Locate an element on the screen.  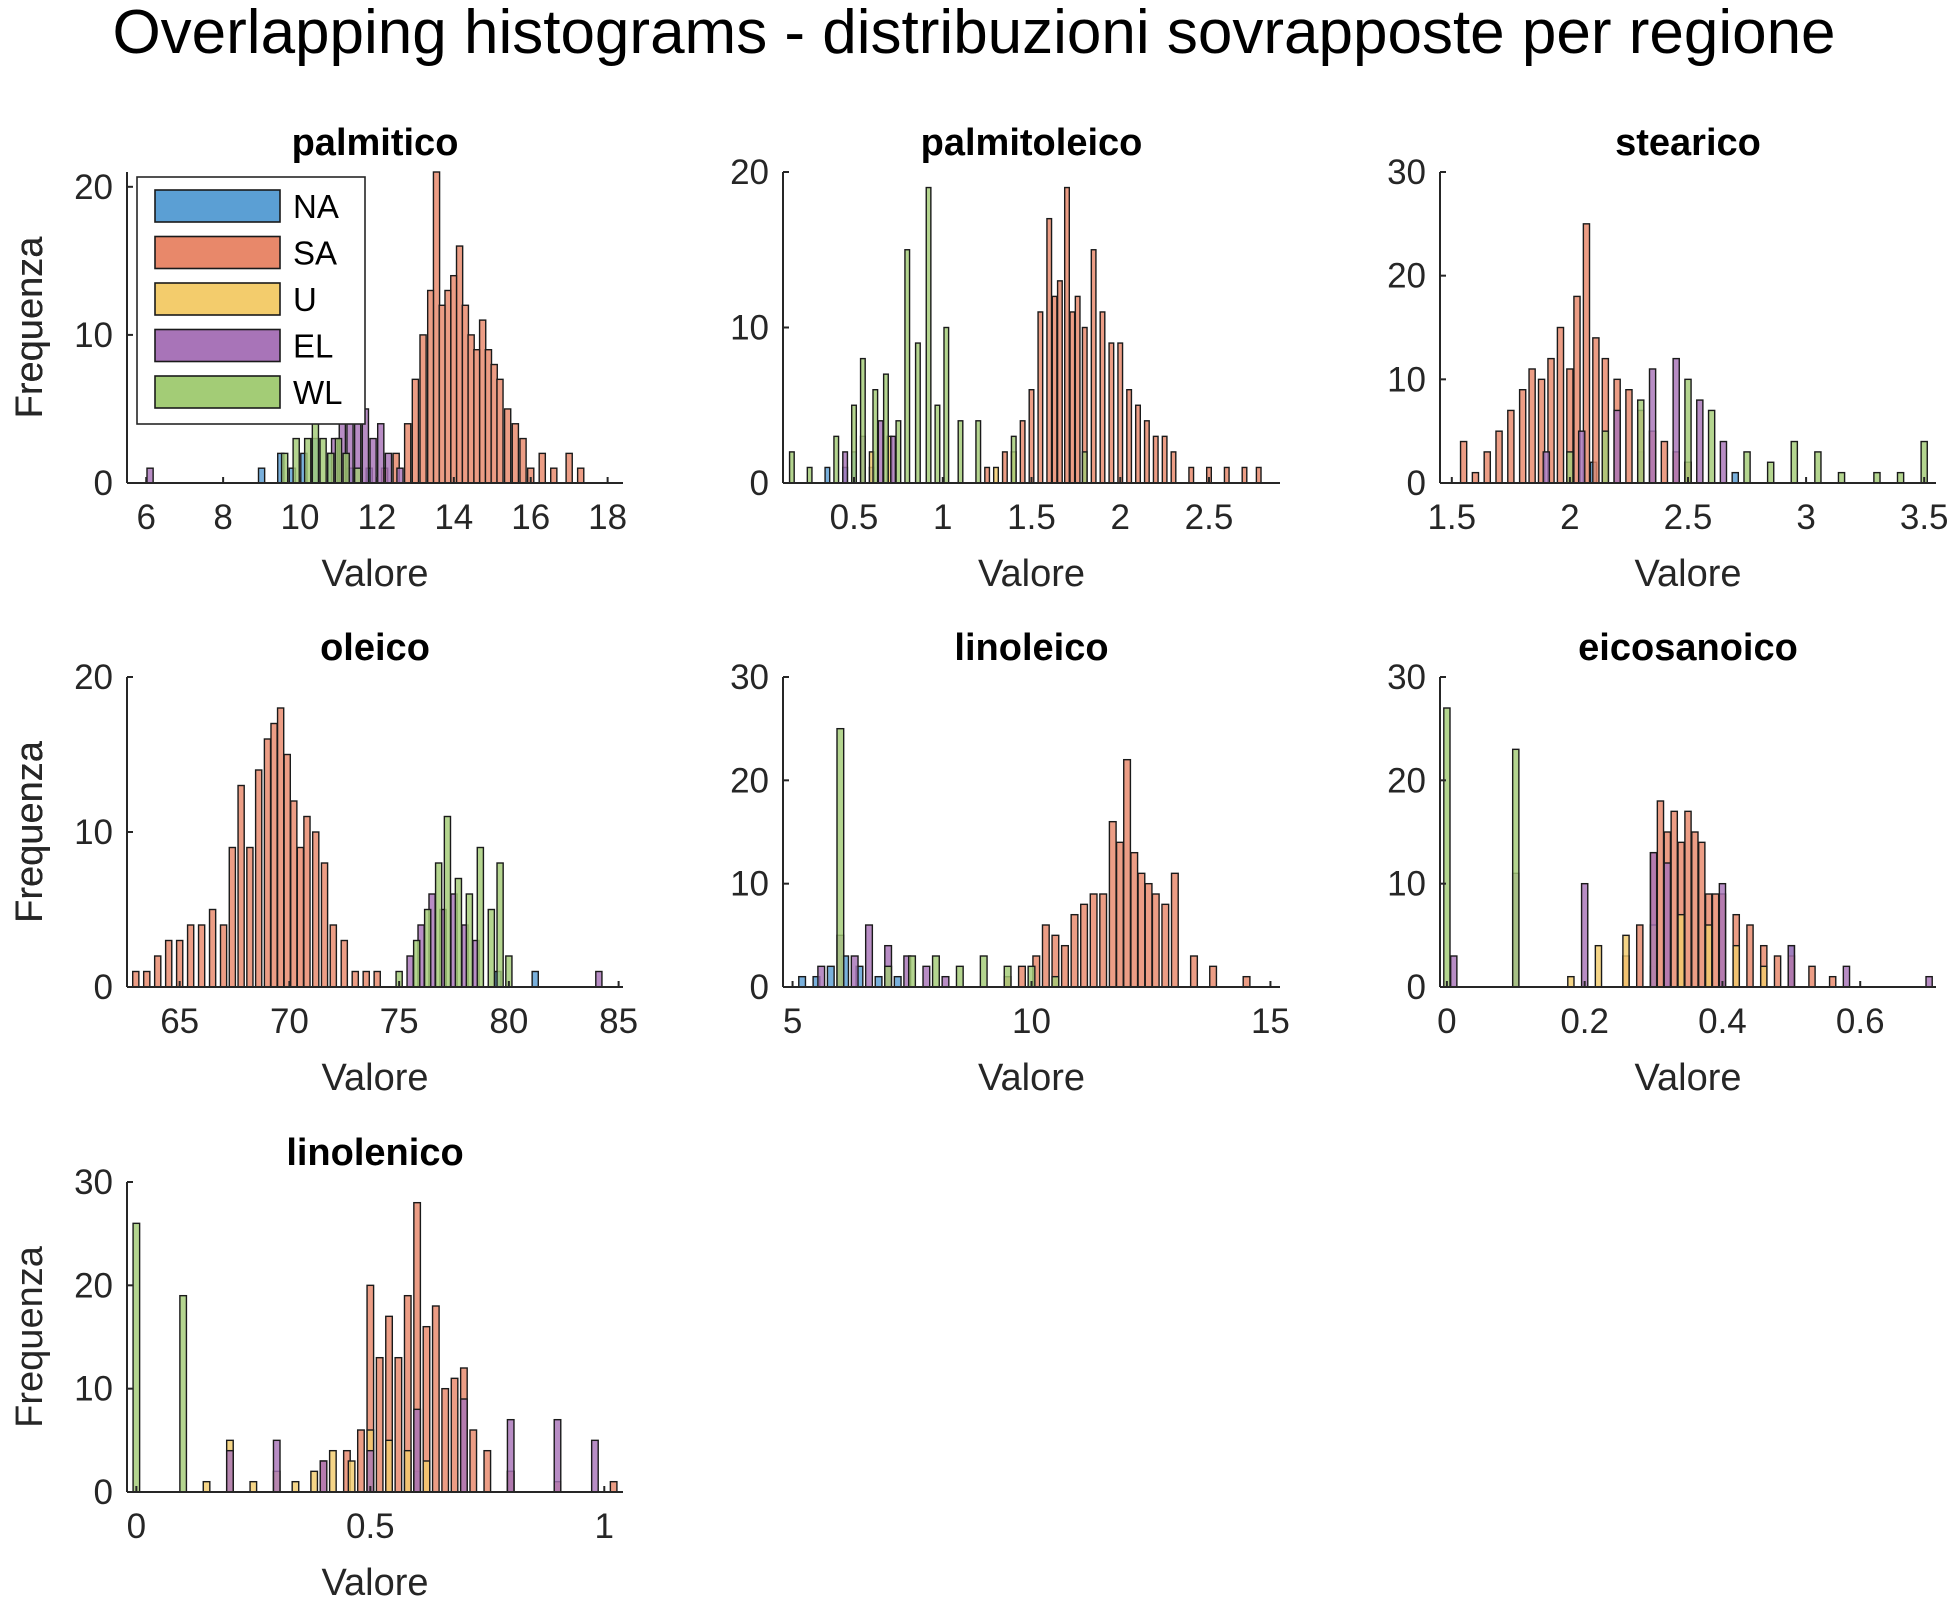
x-tick-label: 85 is located at coordinates (618, 1021).